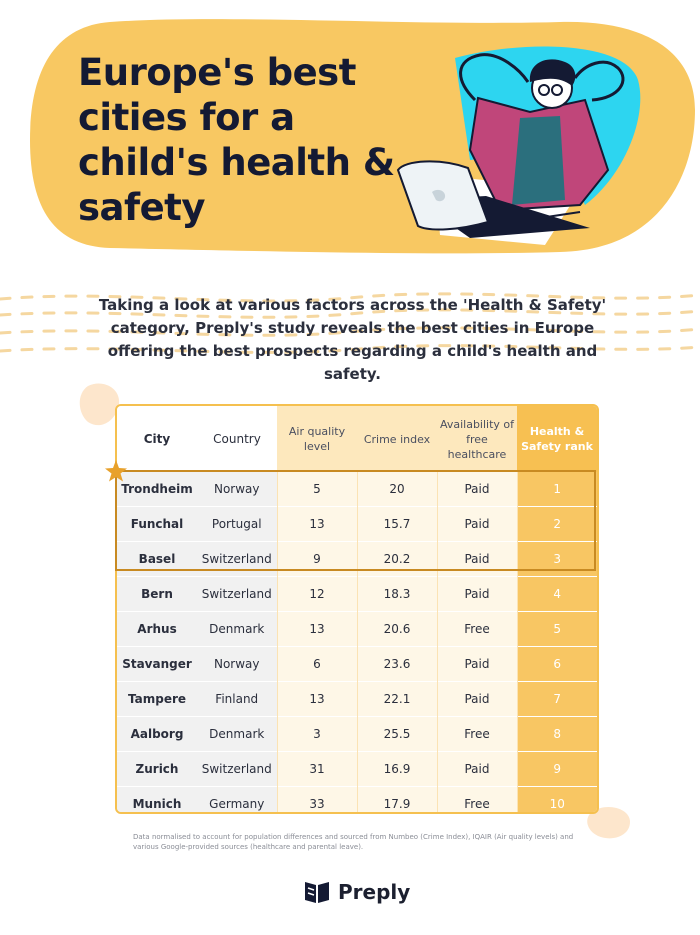 This screenshot has width=700, height=935. What do you see at coordinates (157, 734) in the screenshot?
I see `cell-city: Aalborg` at bounding box center [157, 734].